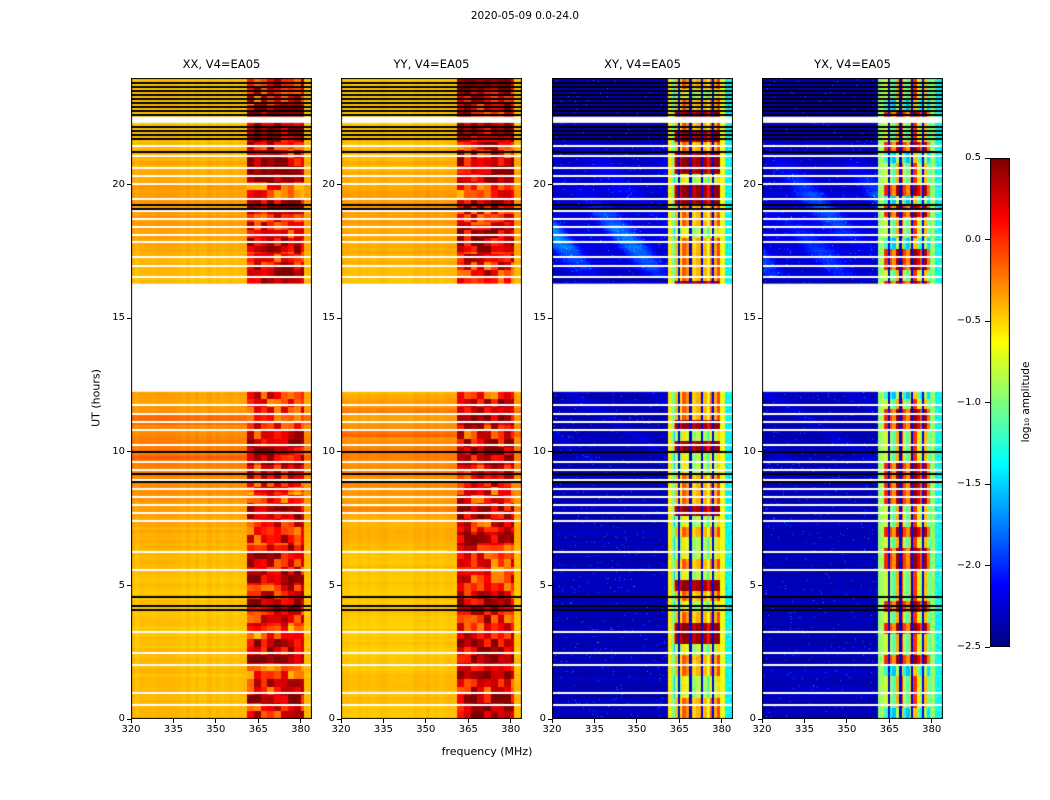 The image size is (1050, 800). What do you see at coordinates (968, 320) in the screenshot?
I see `colorbar-tick-label: −0.5` at bounding box center [968, 320].